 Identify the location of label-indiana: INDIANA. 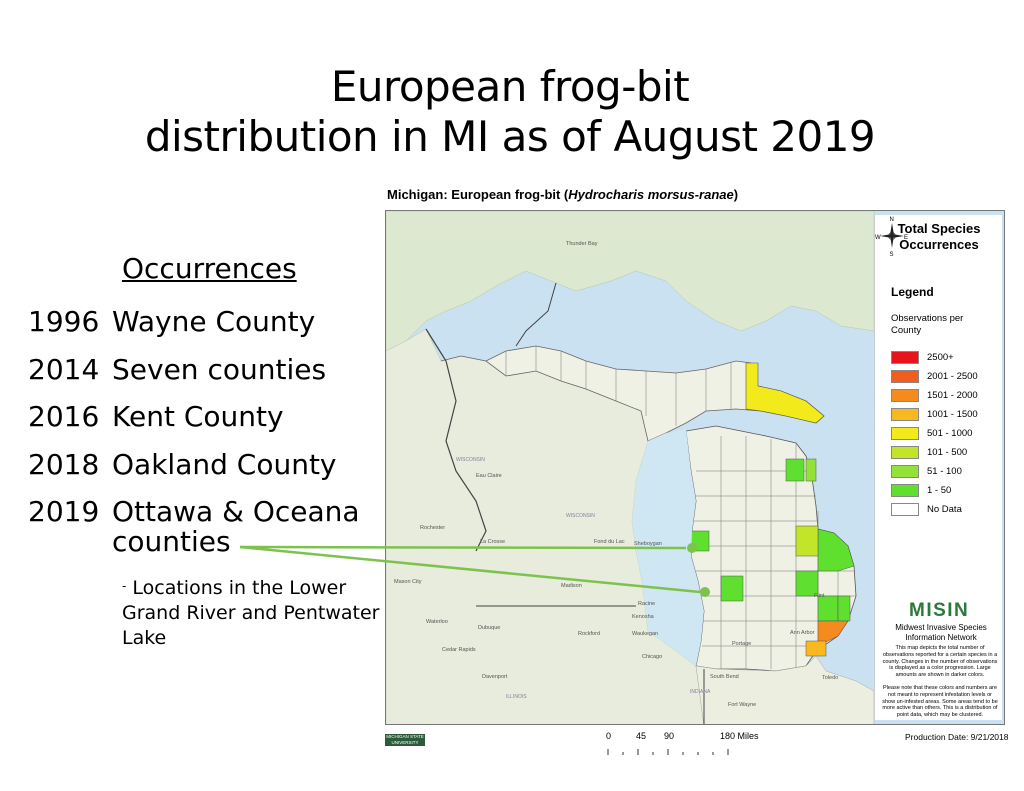
(700, 692).